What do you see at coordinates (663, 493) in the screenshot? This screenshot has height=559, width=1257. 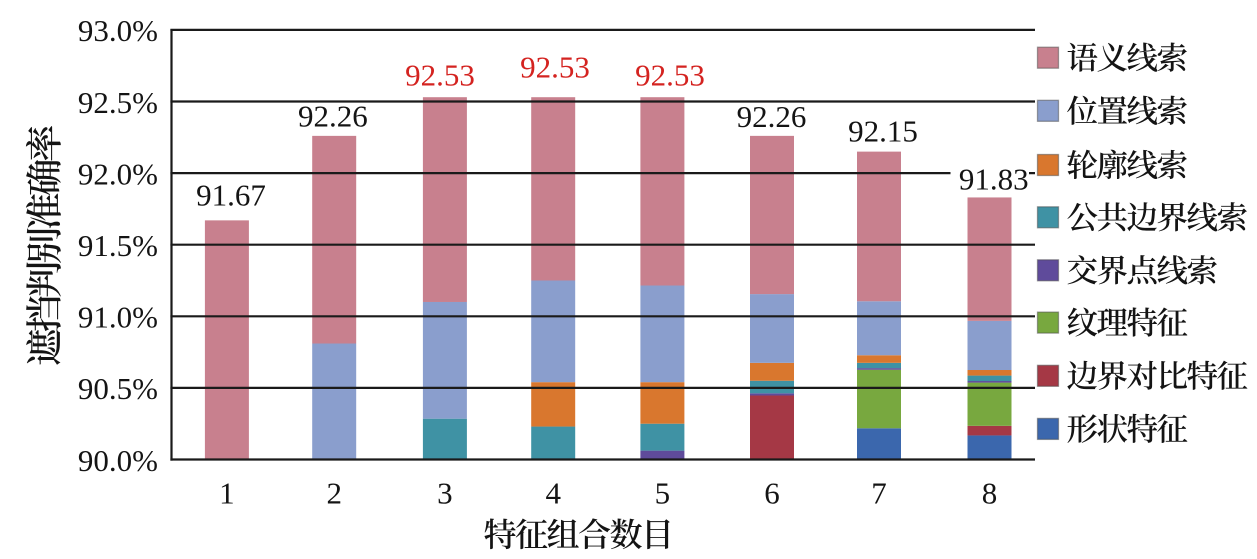 I see `svg-text: 5` at bounding box center [663, 493].